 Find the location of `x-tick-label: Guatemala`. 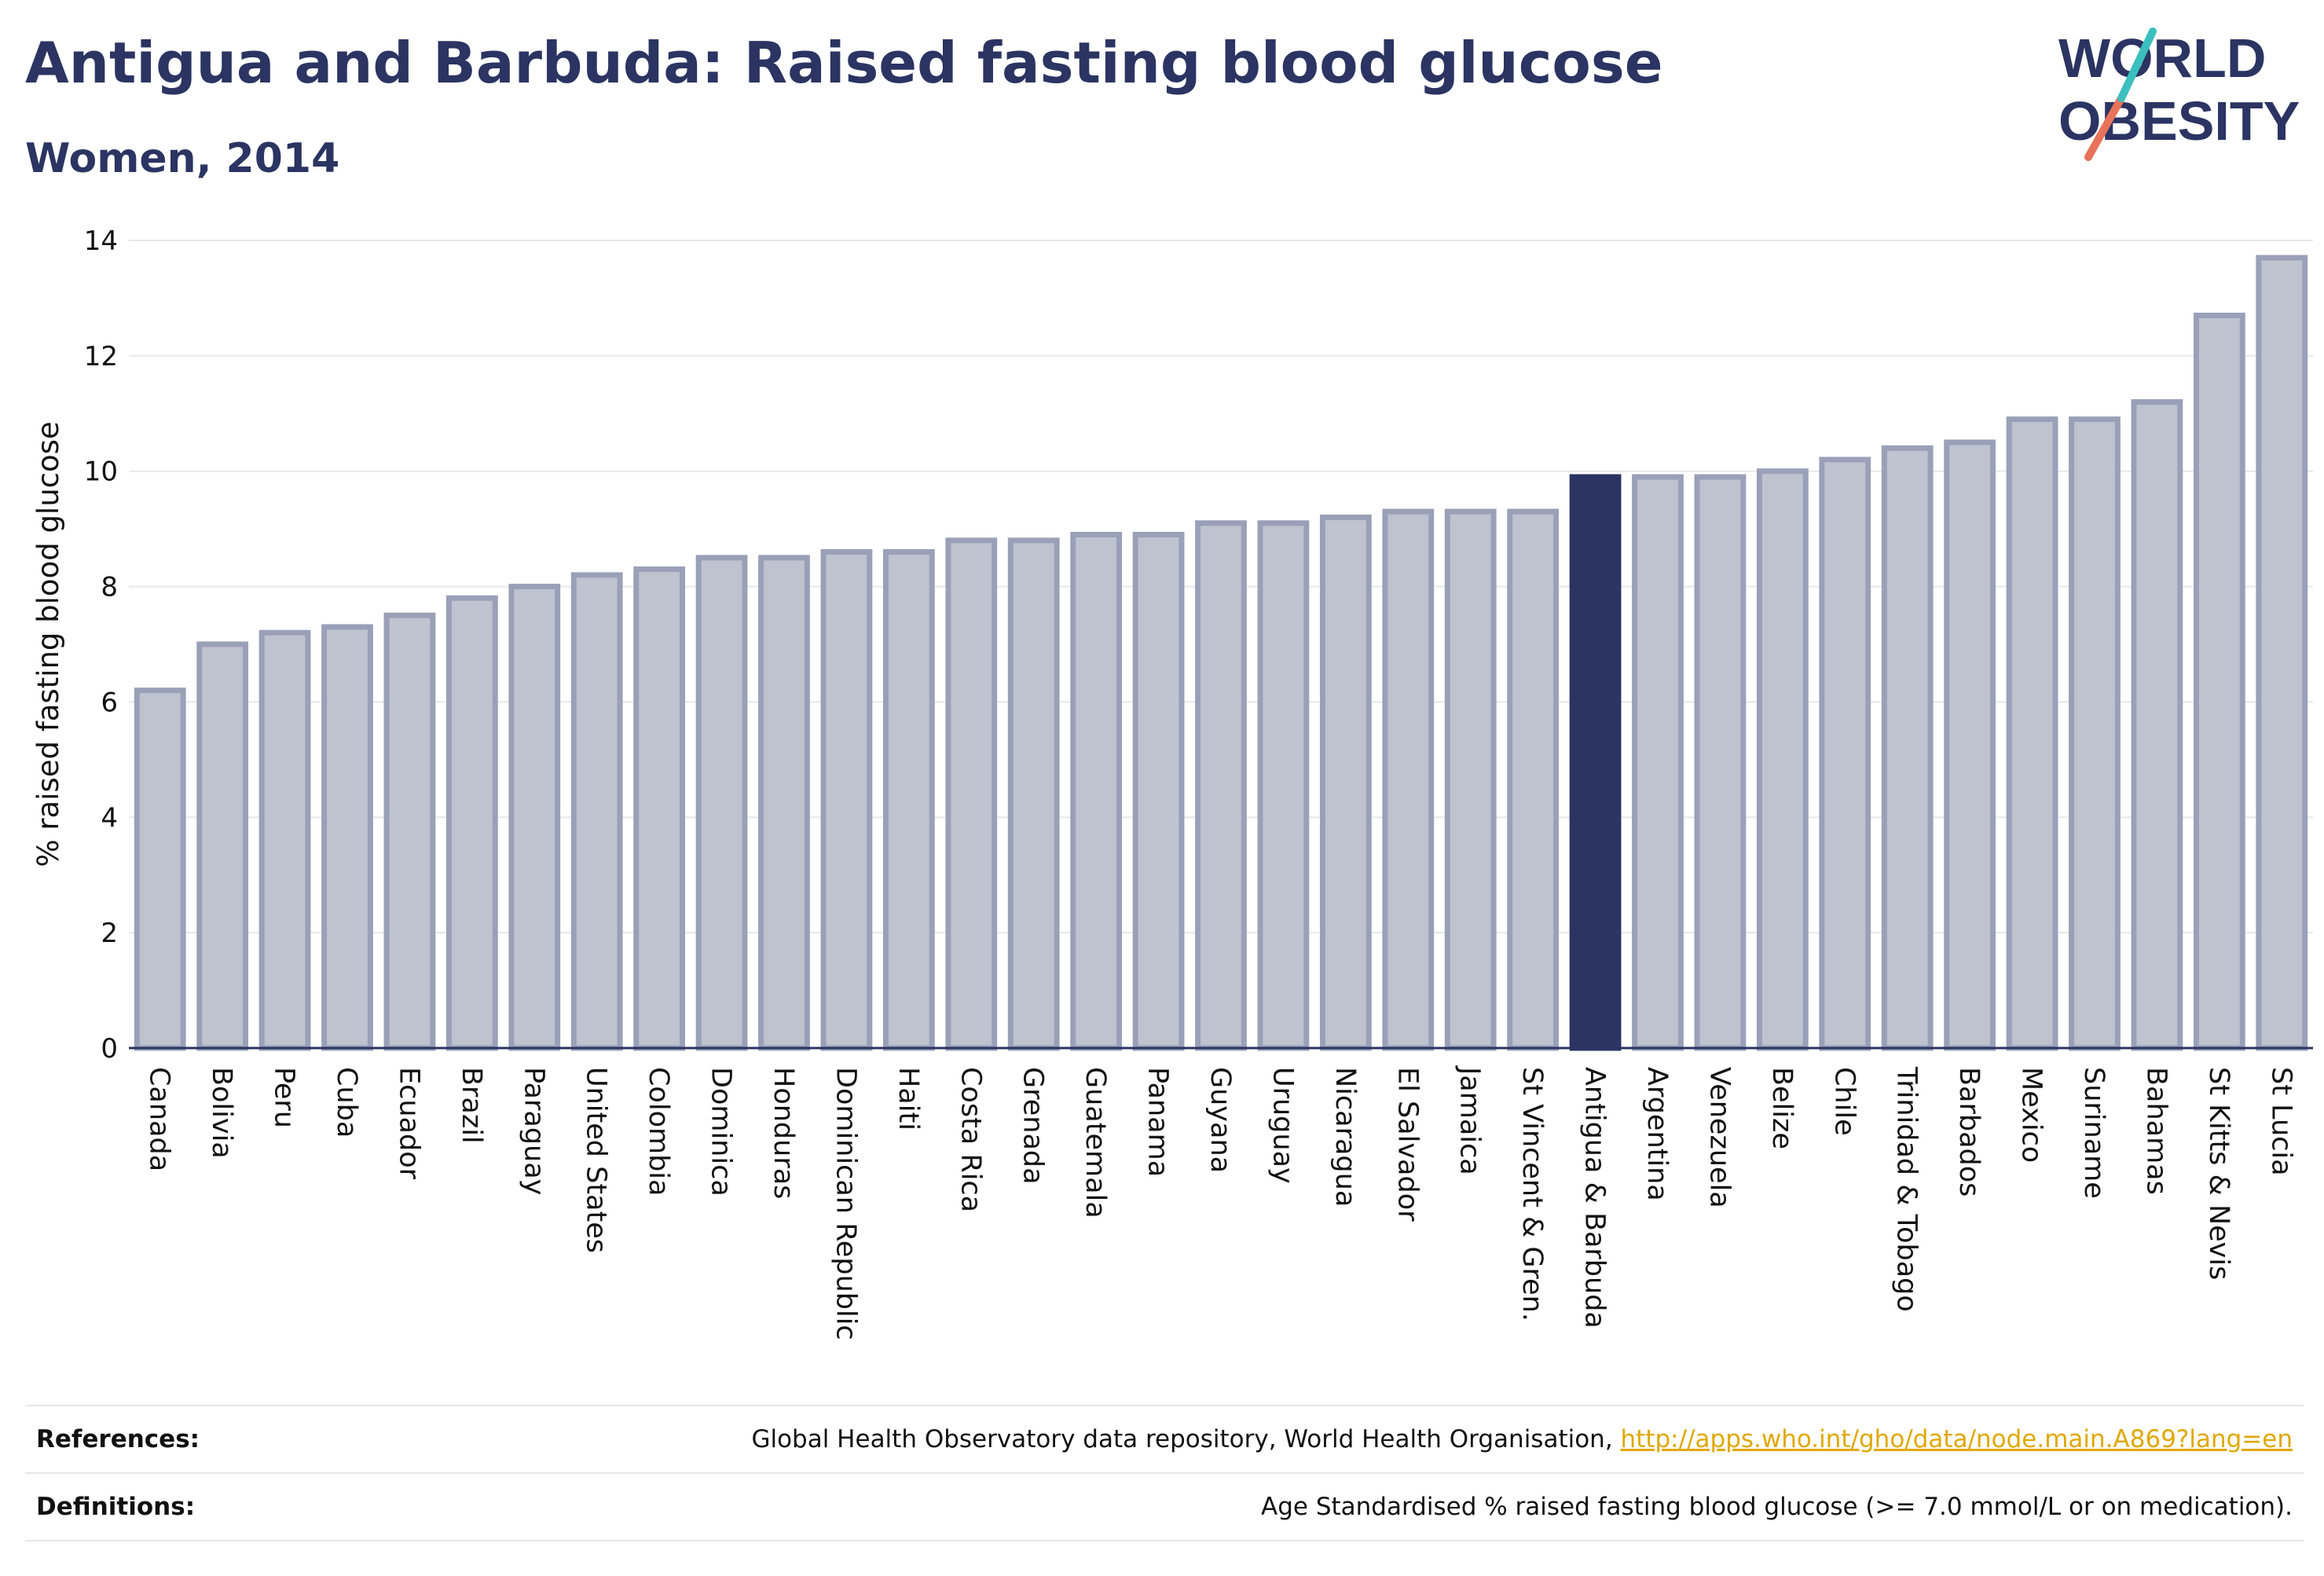

x-tick-label: Guatemala is located at coordinates (1095, 1143).